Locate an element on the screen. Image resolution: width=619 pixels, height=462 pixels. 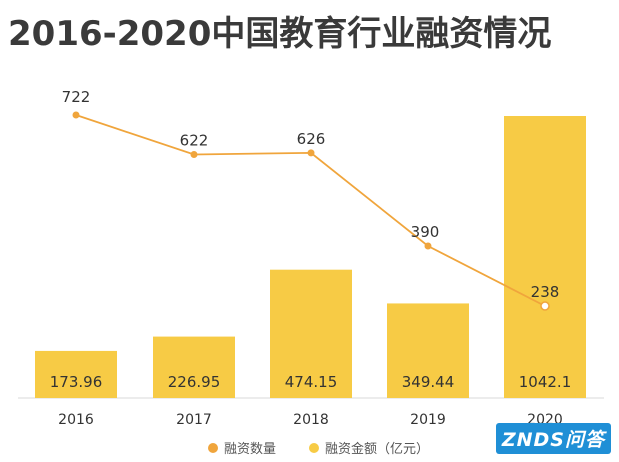
line-point-2018 is located at coordinates (311, 153).